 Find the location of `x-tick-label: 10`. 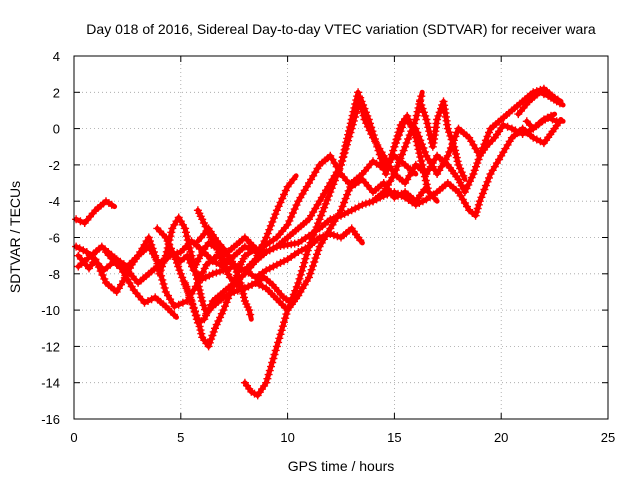

x-tick-label: 10 is located at coordinates (287, 437).